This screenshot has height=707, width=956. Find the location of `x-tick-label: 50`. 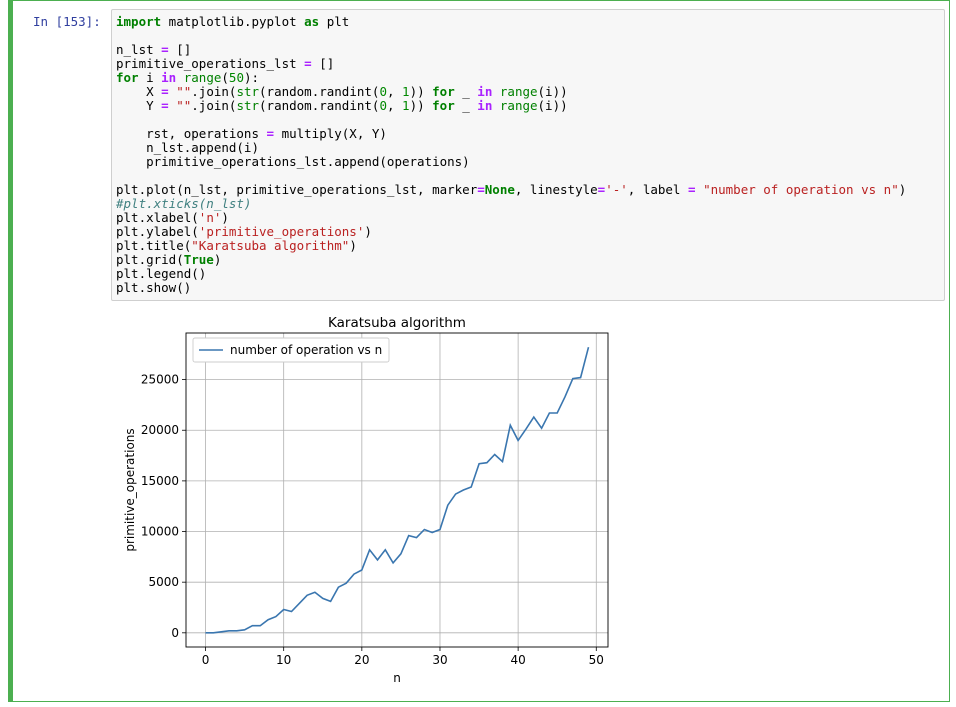

x-tick-label: 50 is located at coordinates (596, 660).